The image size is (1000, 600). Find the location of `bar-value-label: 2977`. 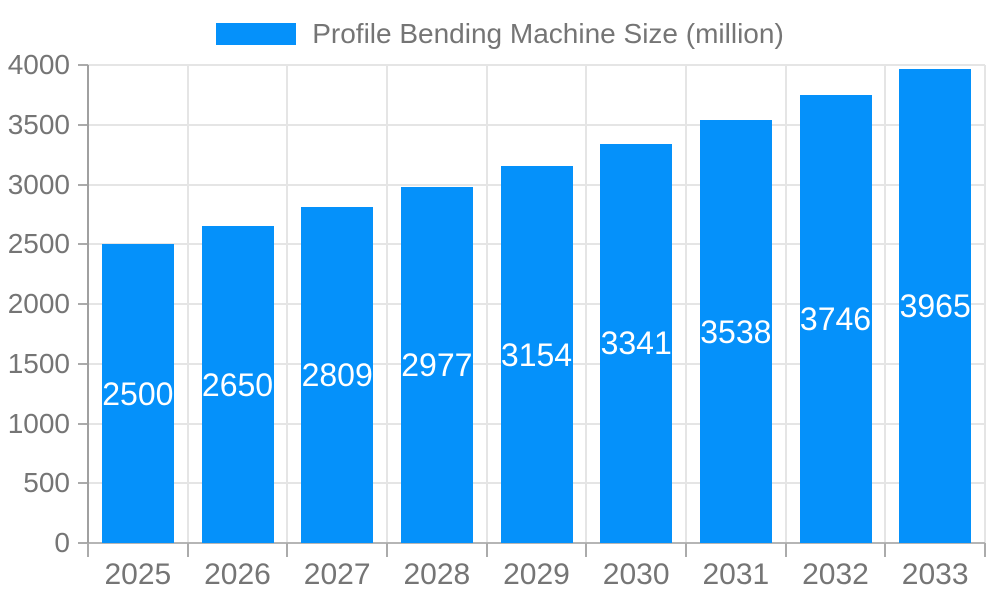

bar-value-label: 2977 is located at coordinates (437, 365).